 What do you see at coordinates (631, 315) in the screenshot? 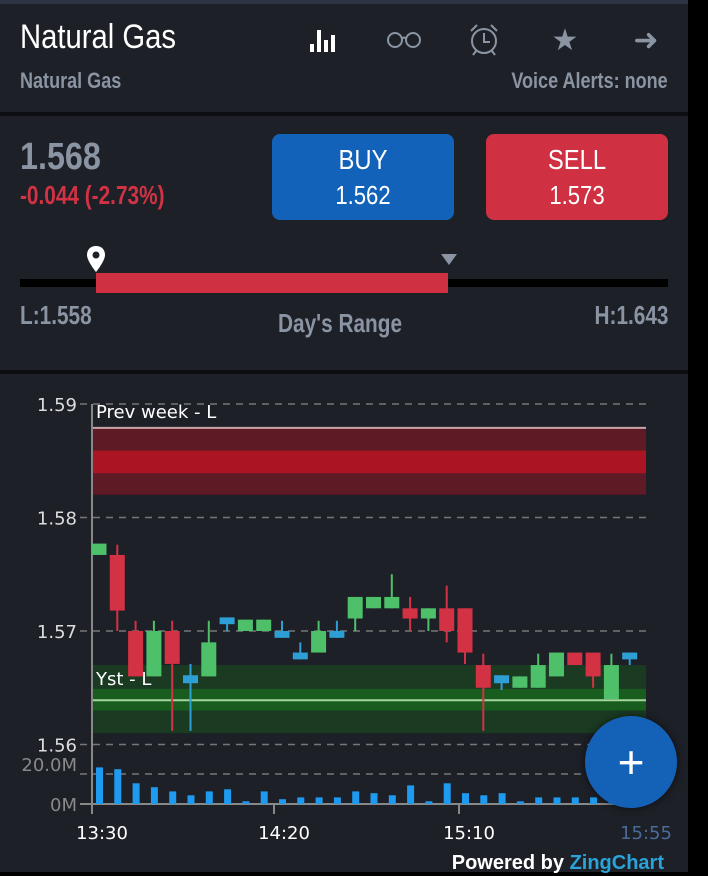
I see `day-high: H:1.643` at bounding box center [631, 315].